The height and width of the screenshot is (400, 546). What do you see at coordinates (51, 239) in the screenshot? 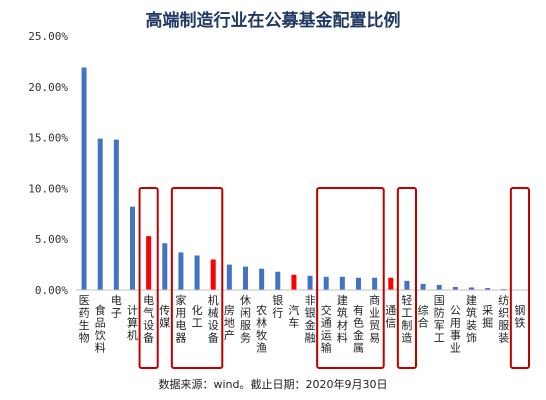
I see `y-tick-label: 5.00%` at bounding box center [51, 239].